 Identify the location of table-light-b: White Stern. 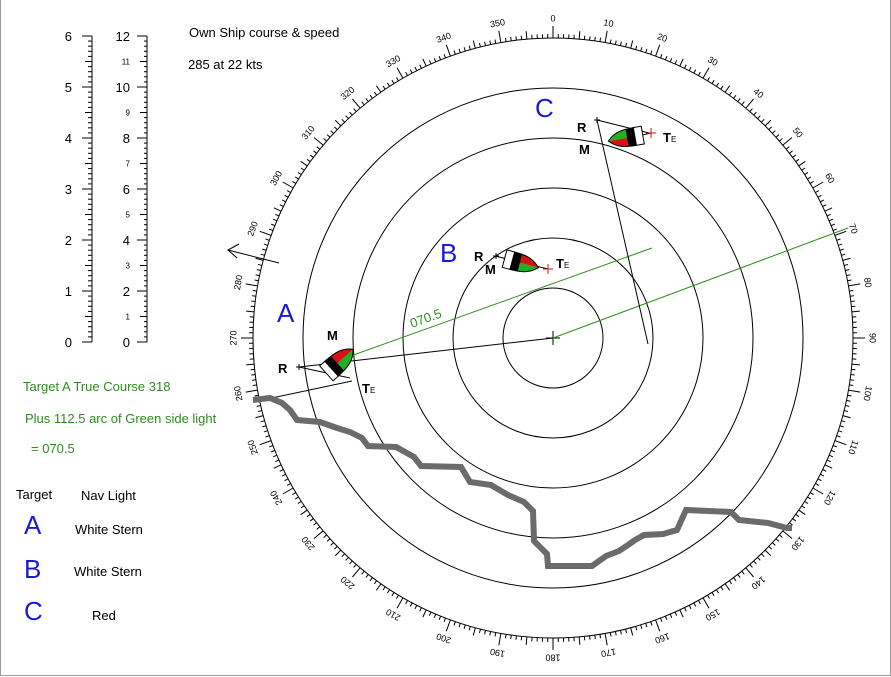
(108, 571).